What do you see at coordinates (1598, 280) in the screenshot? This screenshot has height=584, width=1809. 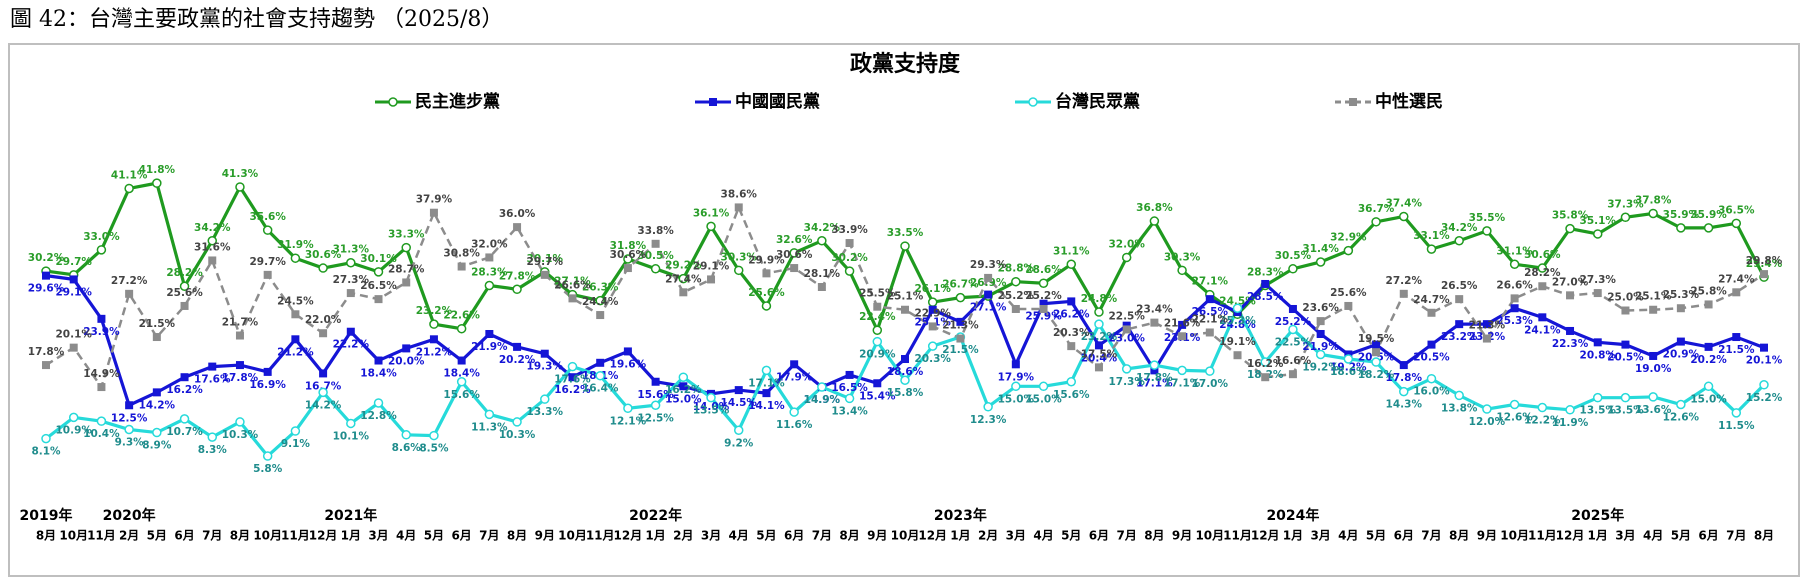 I see `value-label: 27.3%` at bounding box center [1598, 280].